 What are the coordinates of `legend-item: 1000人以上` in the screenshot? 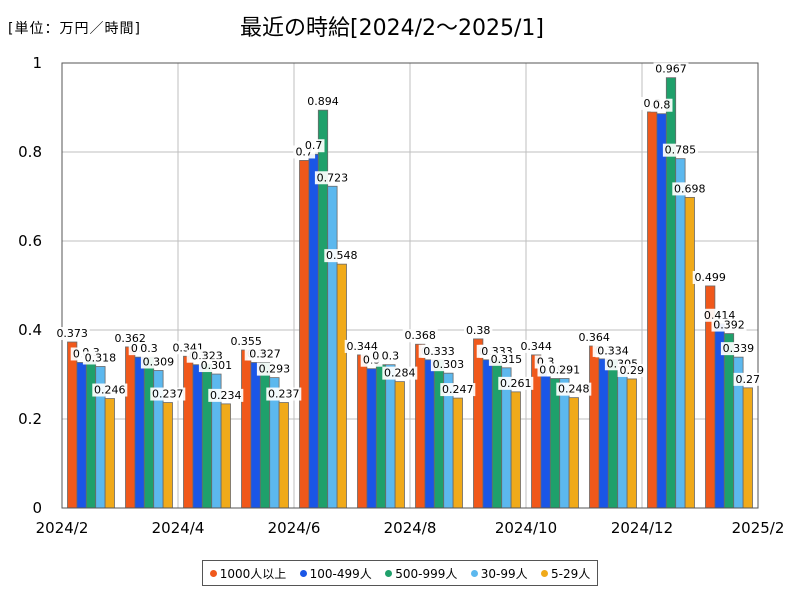 It's located at (248, 573).